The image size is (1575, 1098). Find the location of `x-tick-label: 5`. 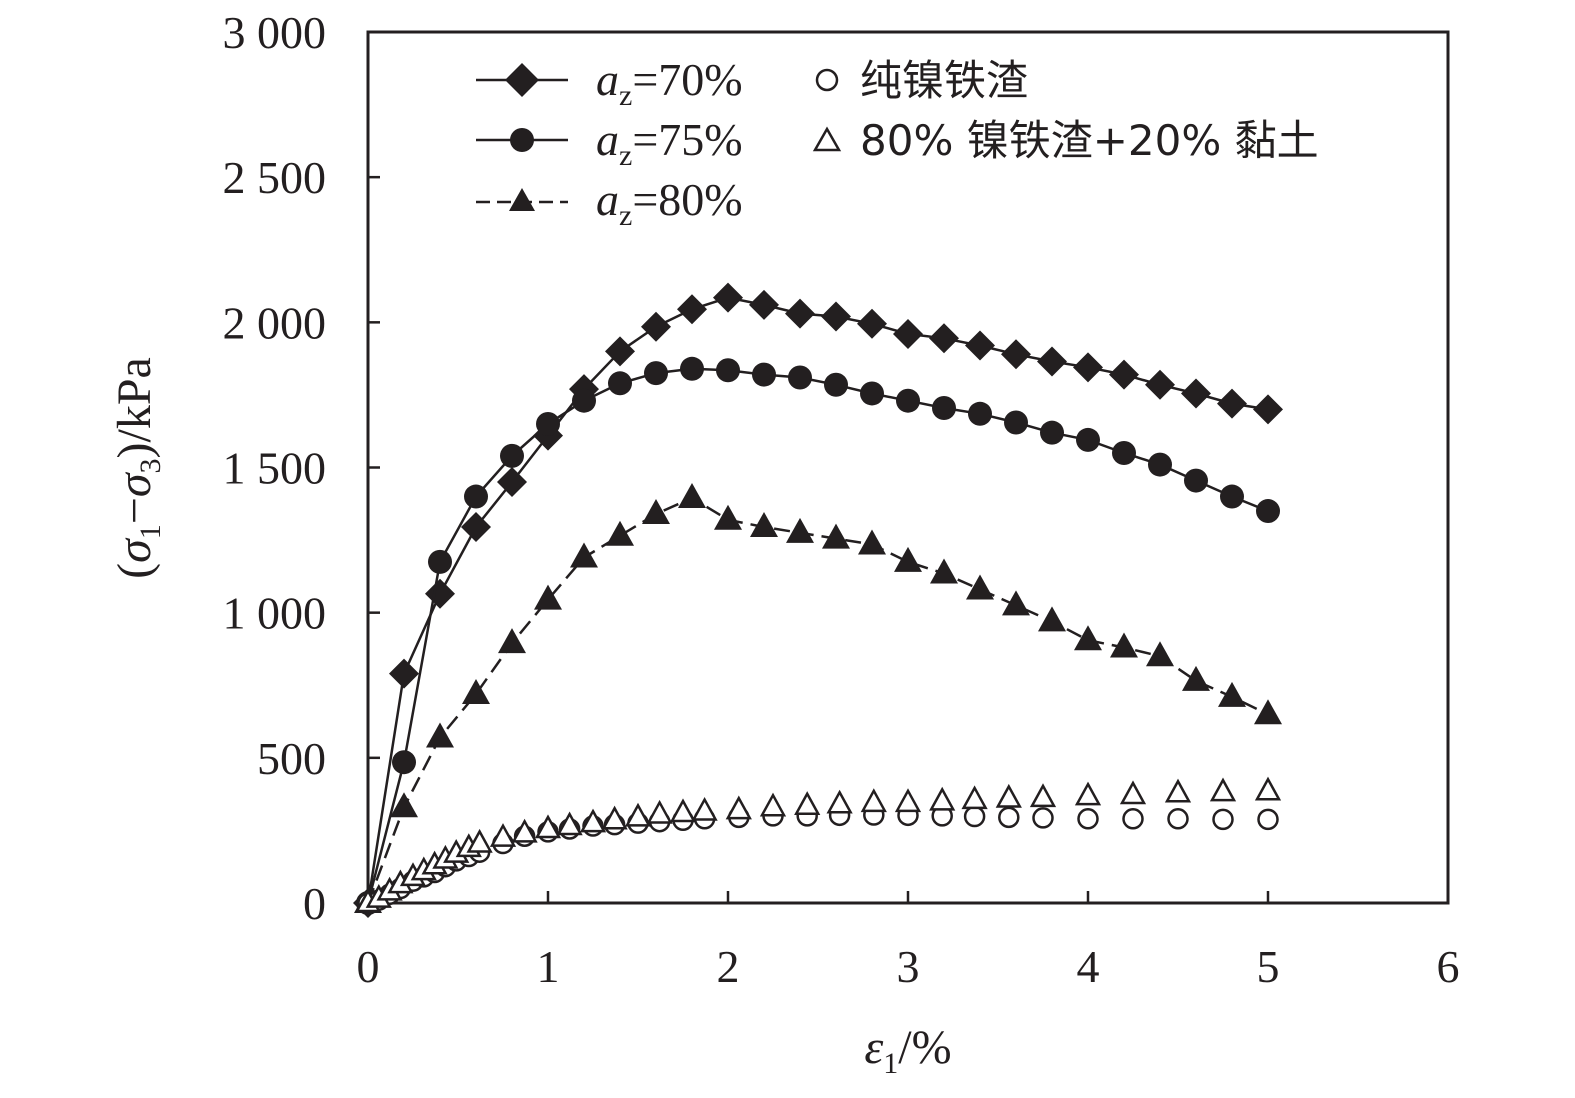

x-tick-label: 5 is located at coordinates (1268, 966).